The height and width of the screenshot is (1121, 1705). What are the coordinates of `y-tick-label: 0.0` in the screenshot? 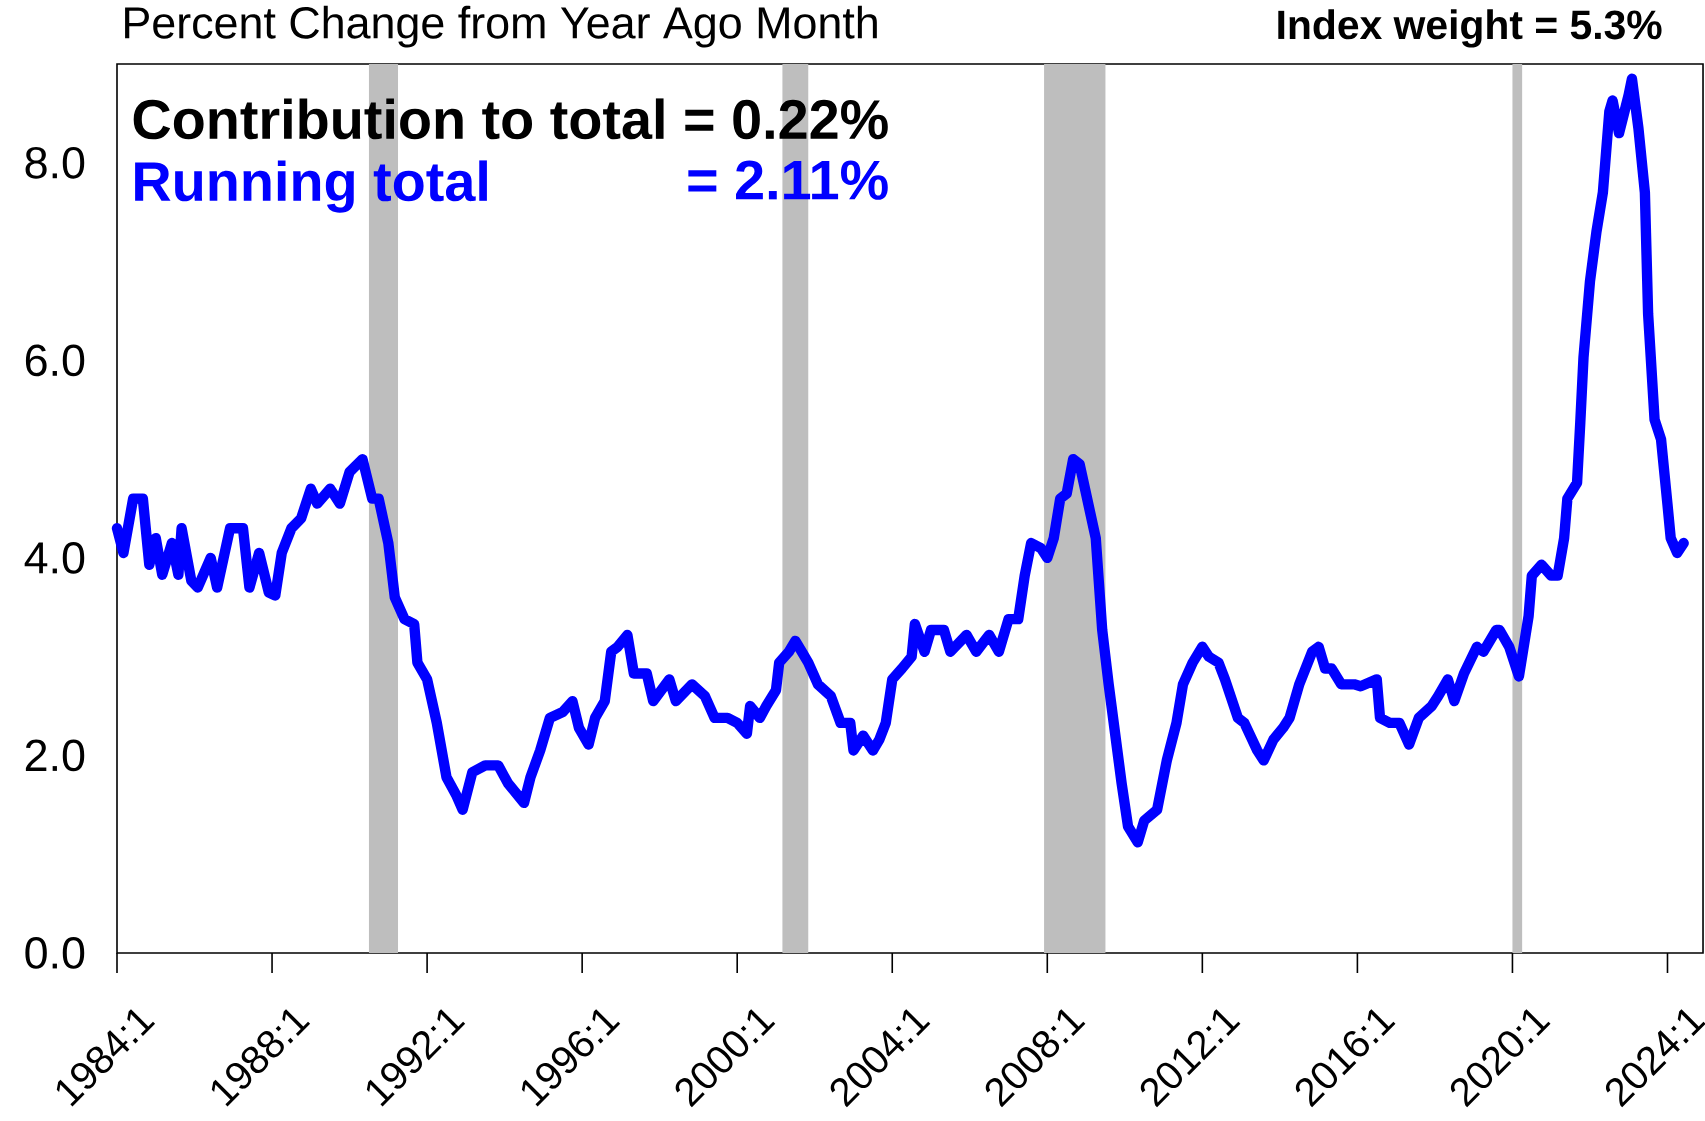 It's located at (55, 953).